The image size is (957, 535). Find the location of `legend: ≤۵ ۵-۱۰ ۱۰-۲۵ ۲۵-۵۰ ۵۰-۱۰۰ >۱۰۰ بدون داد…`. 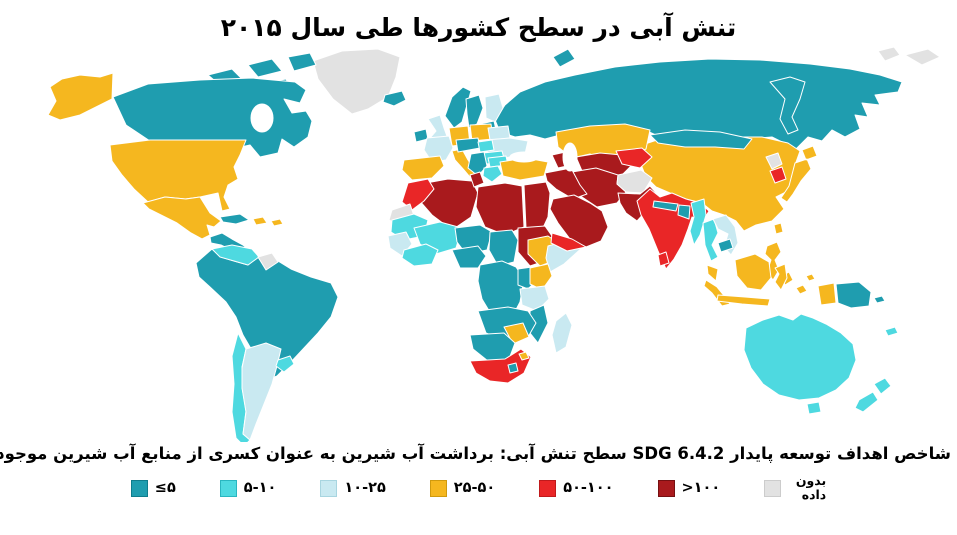

legend: ≤۵ ۵-۱۰ ۱۰-۲۵ ۲۵-۵۰ ۵۰-۱۰۰ >۱۰۰ بدون داد… is located at coordinates (478, 488).